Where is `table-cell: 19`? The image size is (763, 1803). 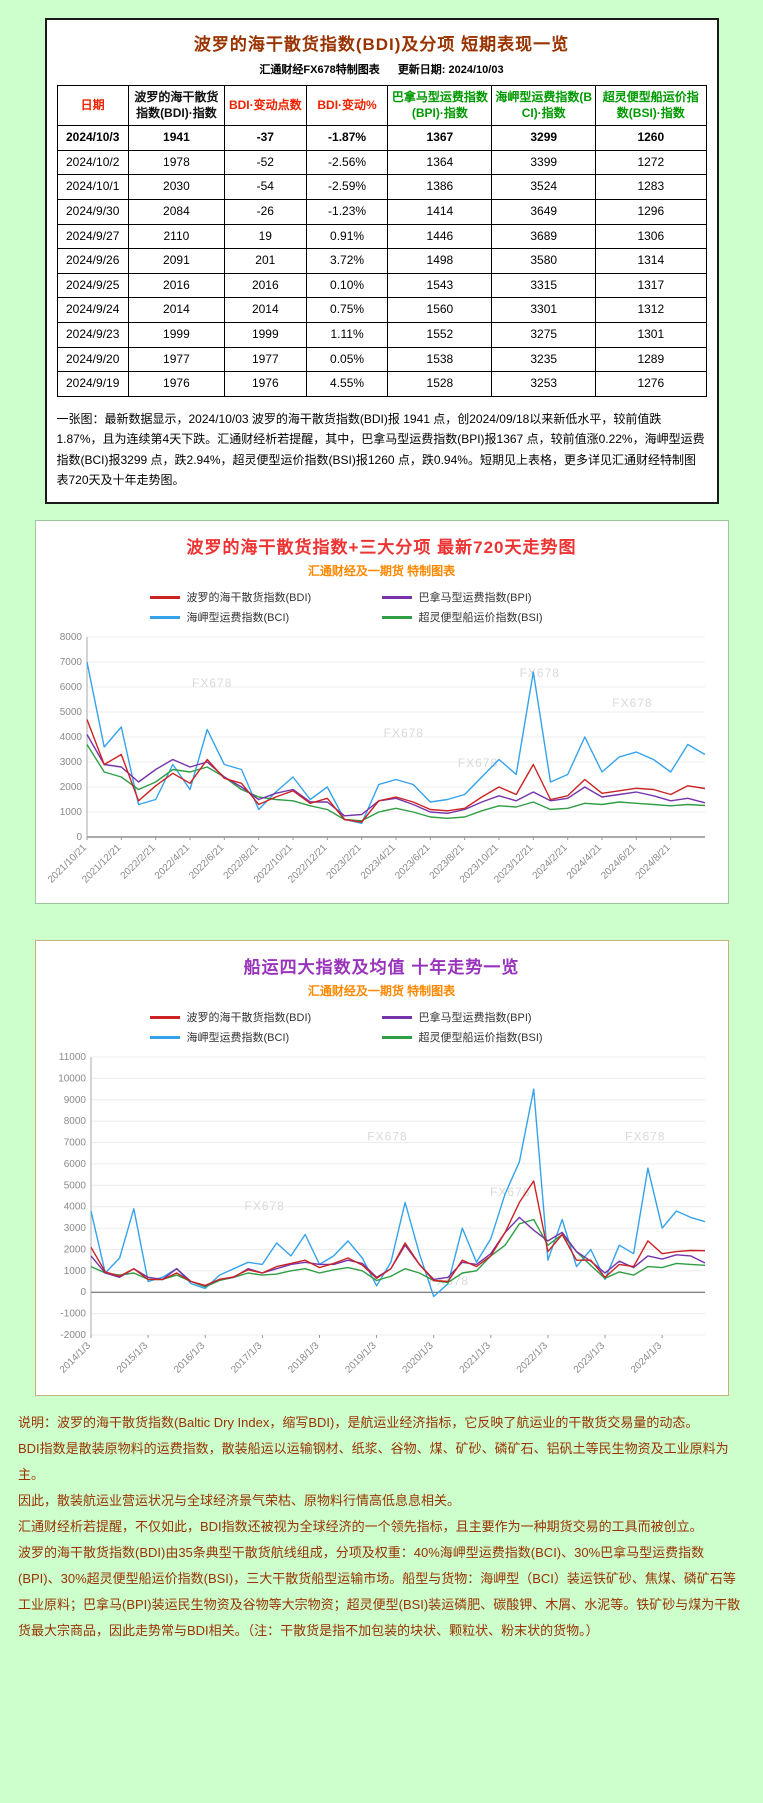 table-cell: 19 is located at coordinates (265, 236).